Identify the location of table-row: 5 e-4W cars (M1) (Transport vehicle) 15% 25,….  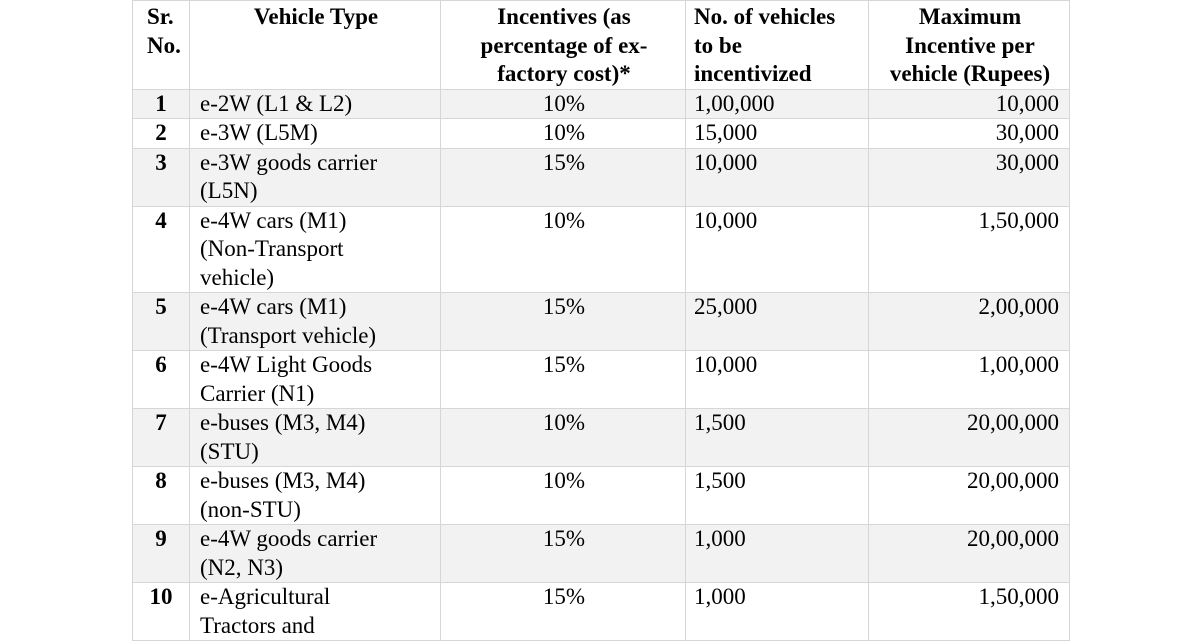
(601, 321).